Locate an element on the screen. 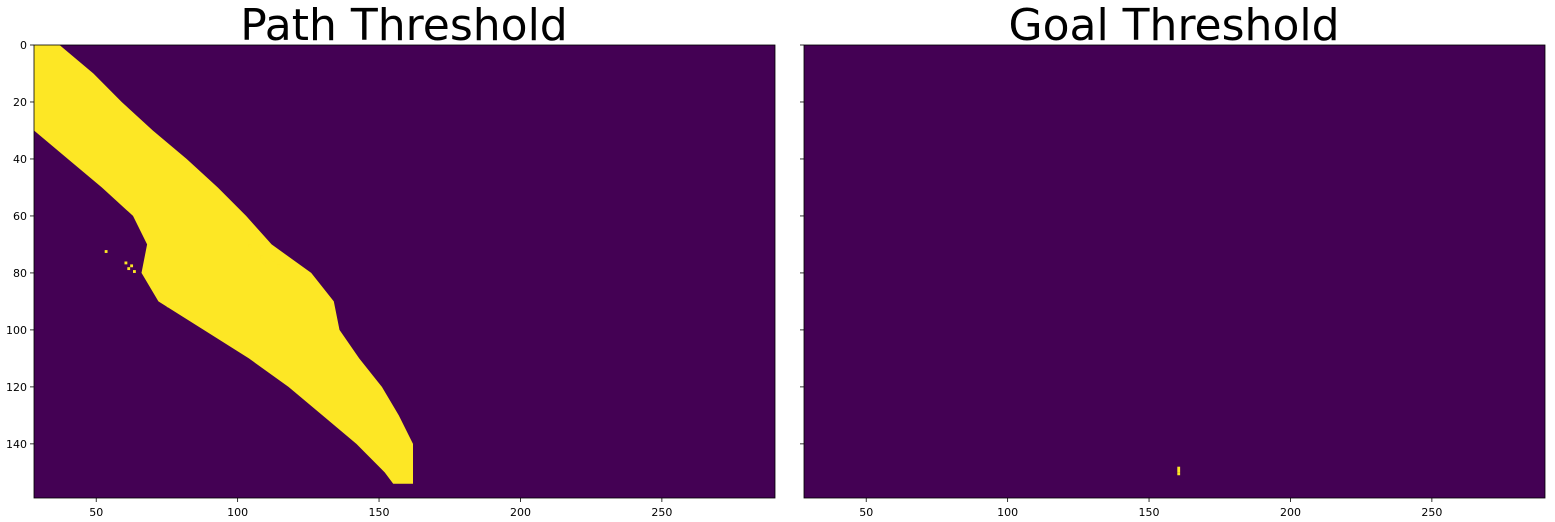 The height and width of the screenshot is (522, 1555). y-tick-label: 80 is located at coordinates (20, 273).